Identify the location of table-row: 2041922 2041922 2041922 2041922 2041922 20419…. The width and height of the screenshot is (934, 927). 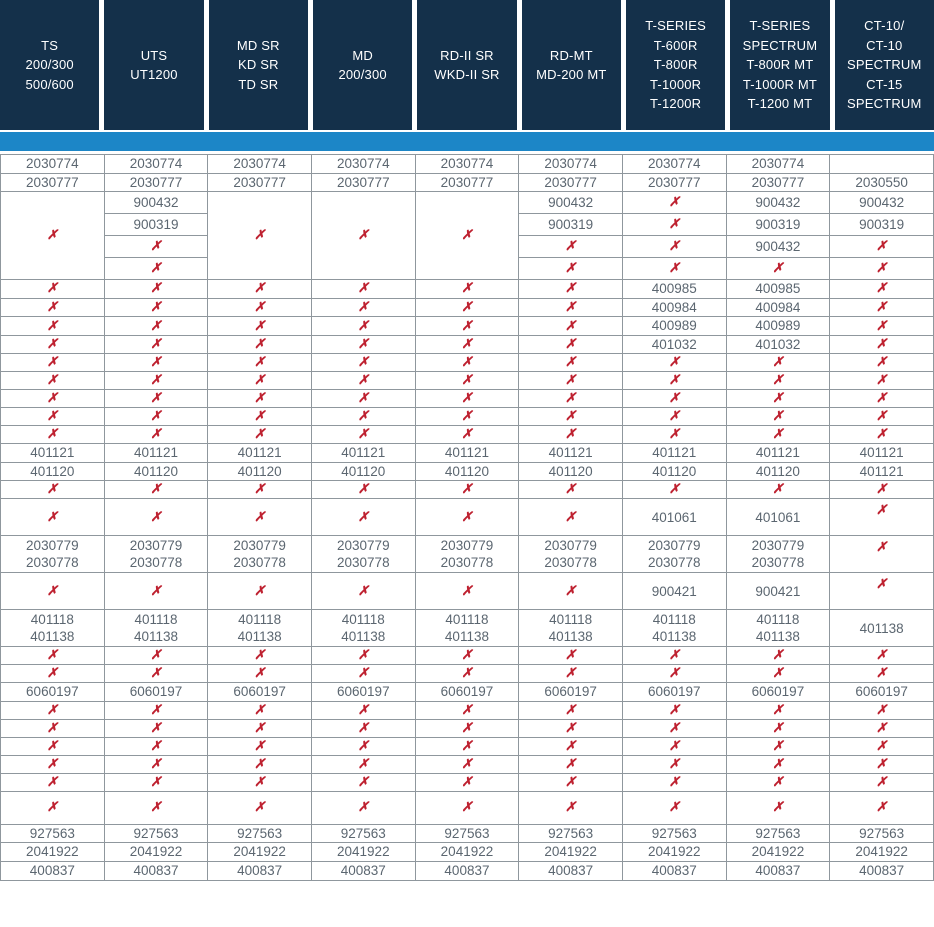
(467, 852).